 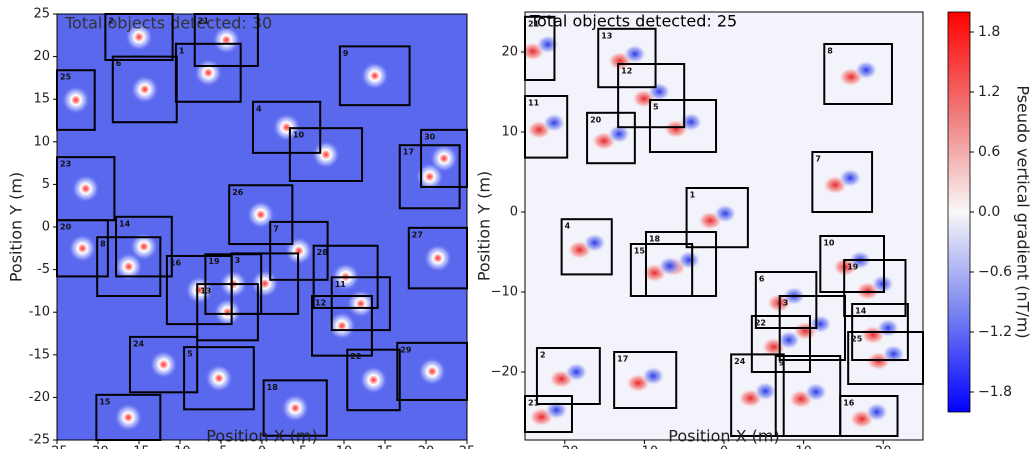 I want to click on x-tick-label: -20, so click(x=97, y=447).